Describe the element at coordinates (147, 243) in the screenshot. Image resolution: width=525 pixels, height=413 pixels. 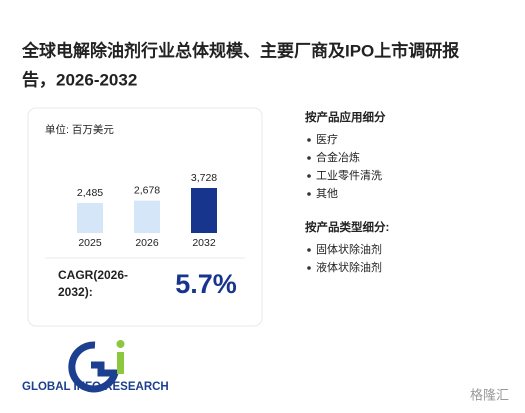
I see `category-label: 2026` at that location.